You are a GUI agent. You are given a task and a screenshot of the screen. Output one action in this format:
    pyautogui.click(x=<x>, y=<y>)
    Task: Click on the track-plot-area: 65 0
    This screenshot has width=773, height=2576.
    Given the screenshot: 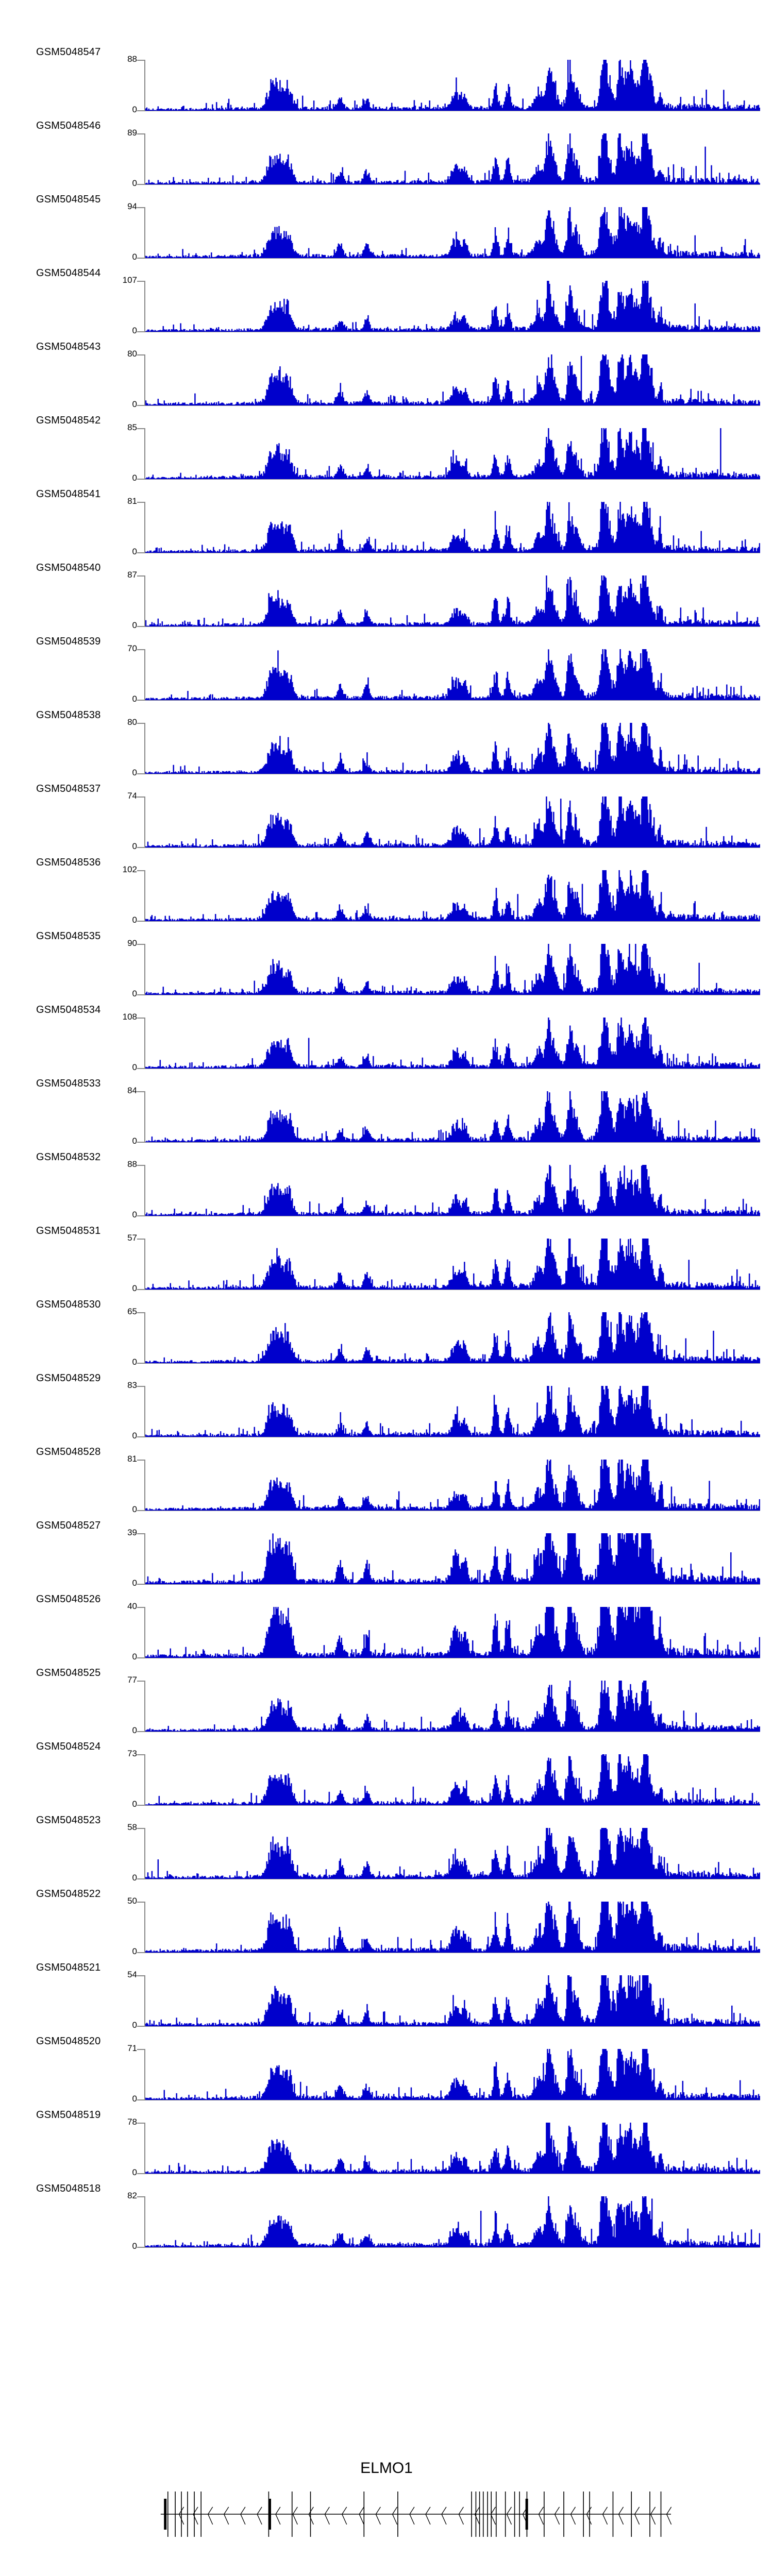 What is the action you would take?
    pyautogui.click(x=443, y=1337)
    